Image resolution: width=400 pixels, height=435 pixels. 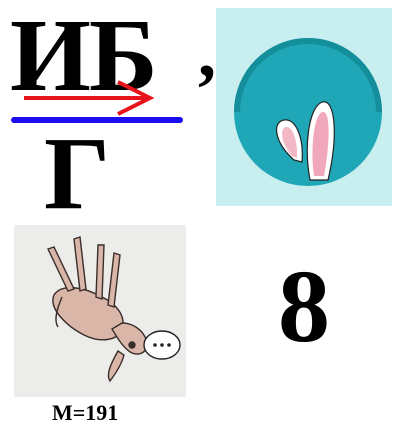 I want to click on speech-bubble-icon, so click(x=162, y=345).